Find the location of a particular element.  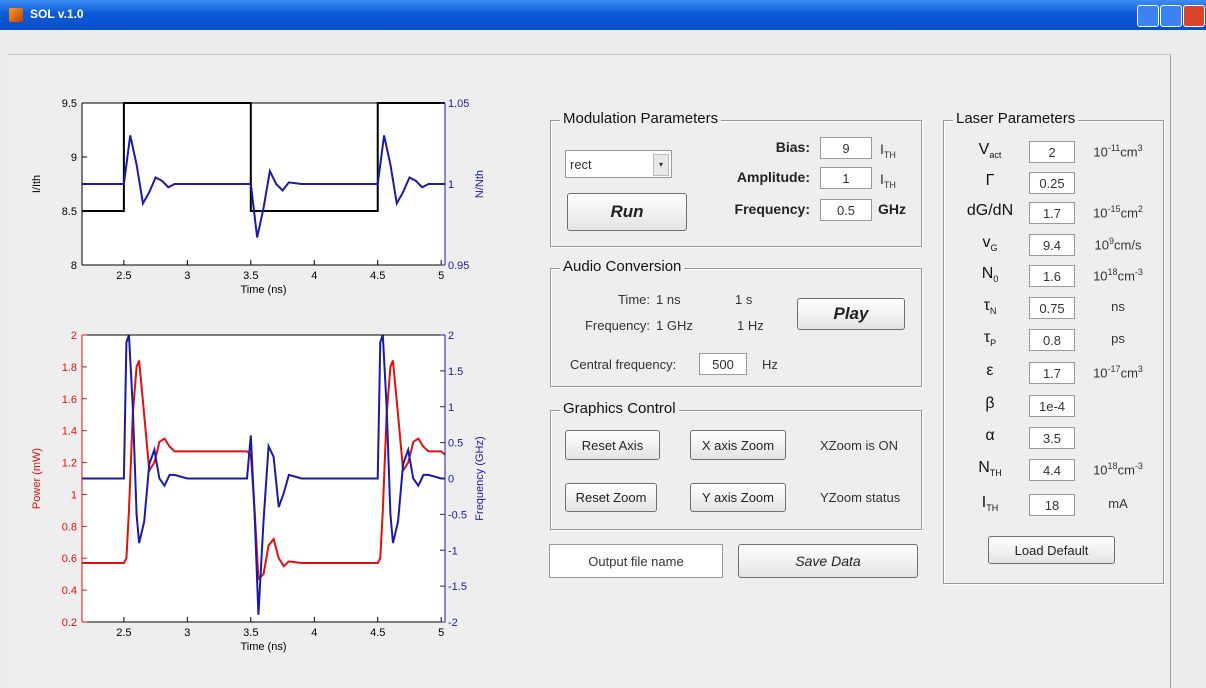

modulation-panel is located at coordinates (736, 183).